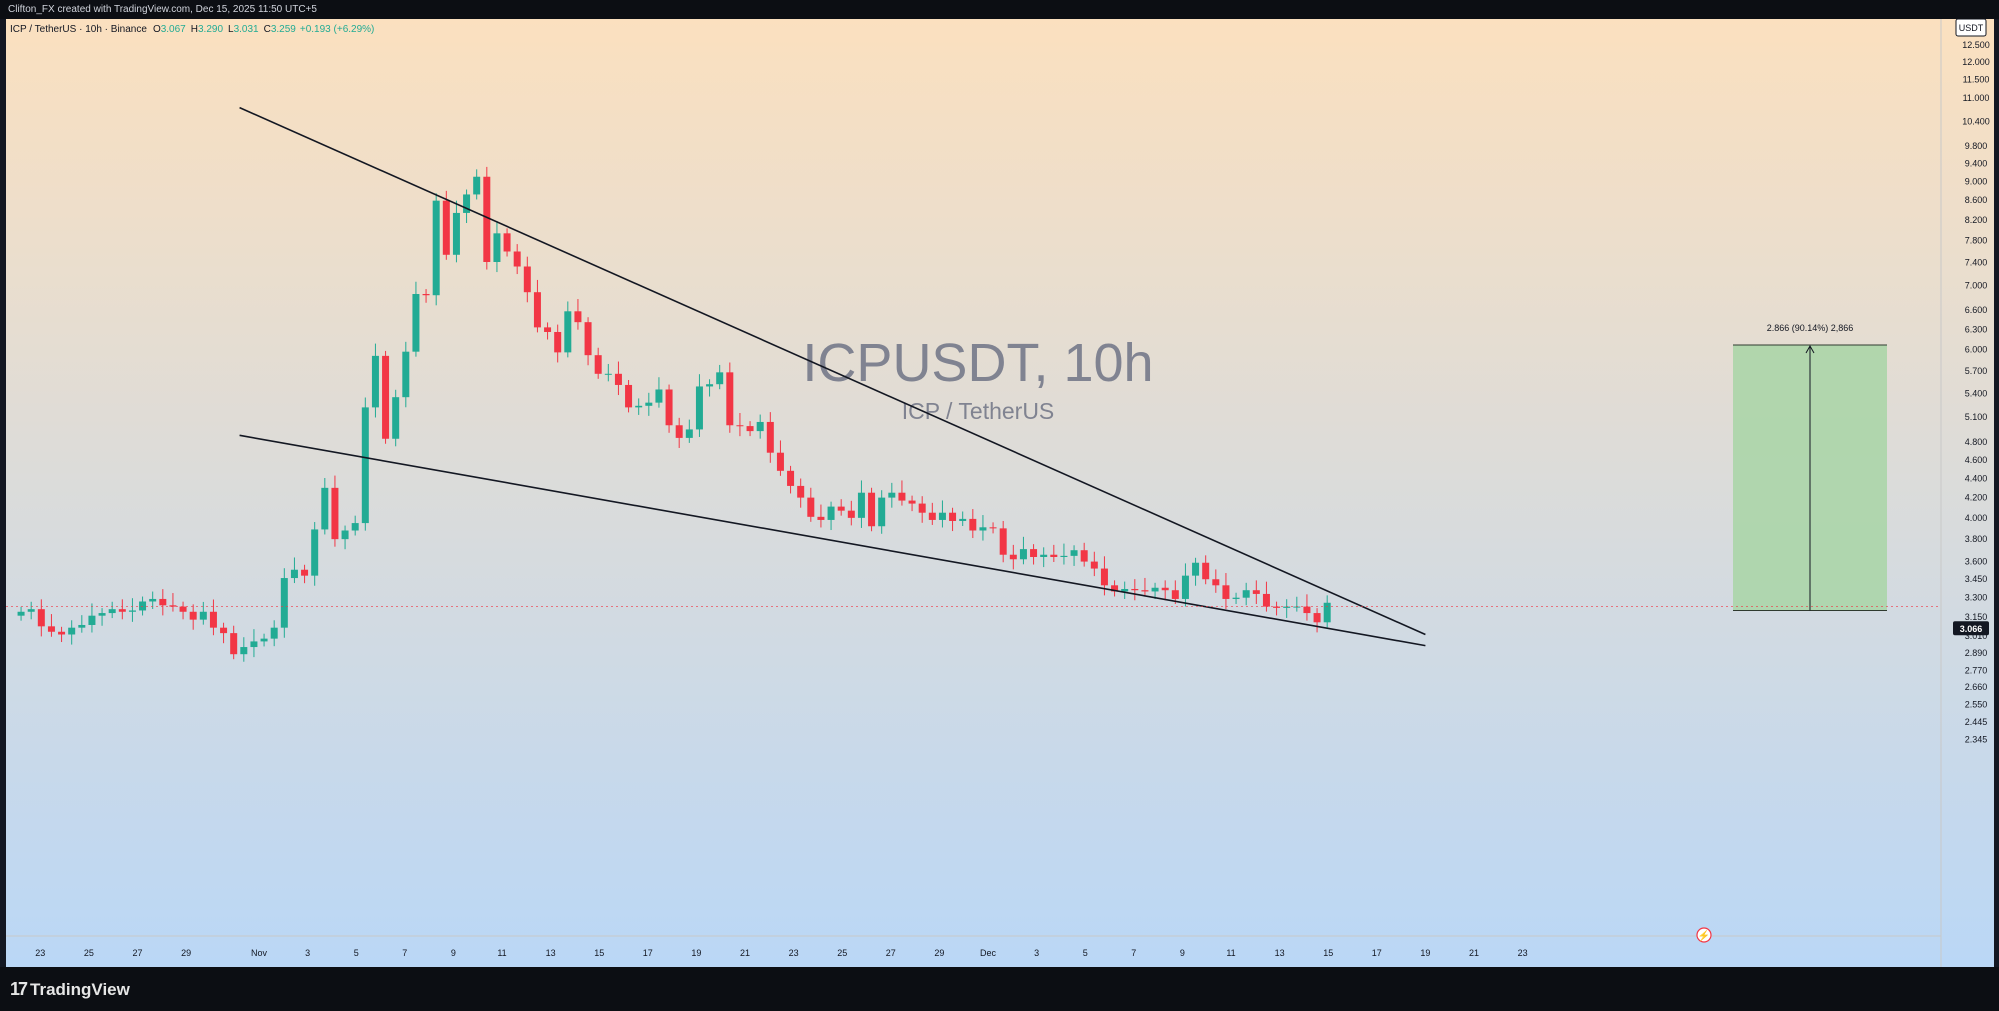  I want to click on tradingview-logo: 17 TradingView, so click(70, 989).